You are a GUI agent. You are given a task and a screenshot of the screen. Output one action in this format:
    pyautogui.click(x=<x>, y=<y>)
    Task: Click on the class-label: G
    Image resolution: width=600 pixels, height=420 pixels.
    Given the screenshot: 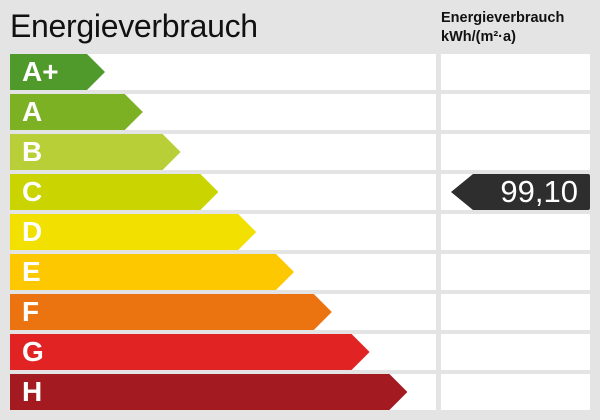 What is the action you would take?
    pyautogui.click(x=33, y=351)
    